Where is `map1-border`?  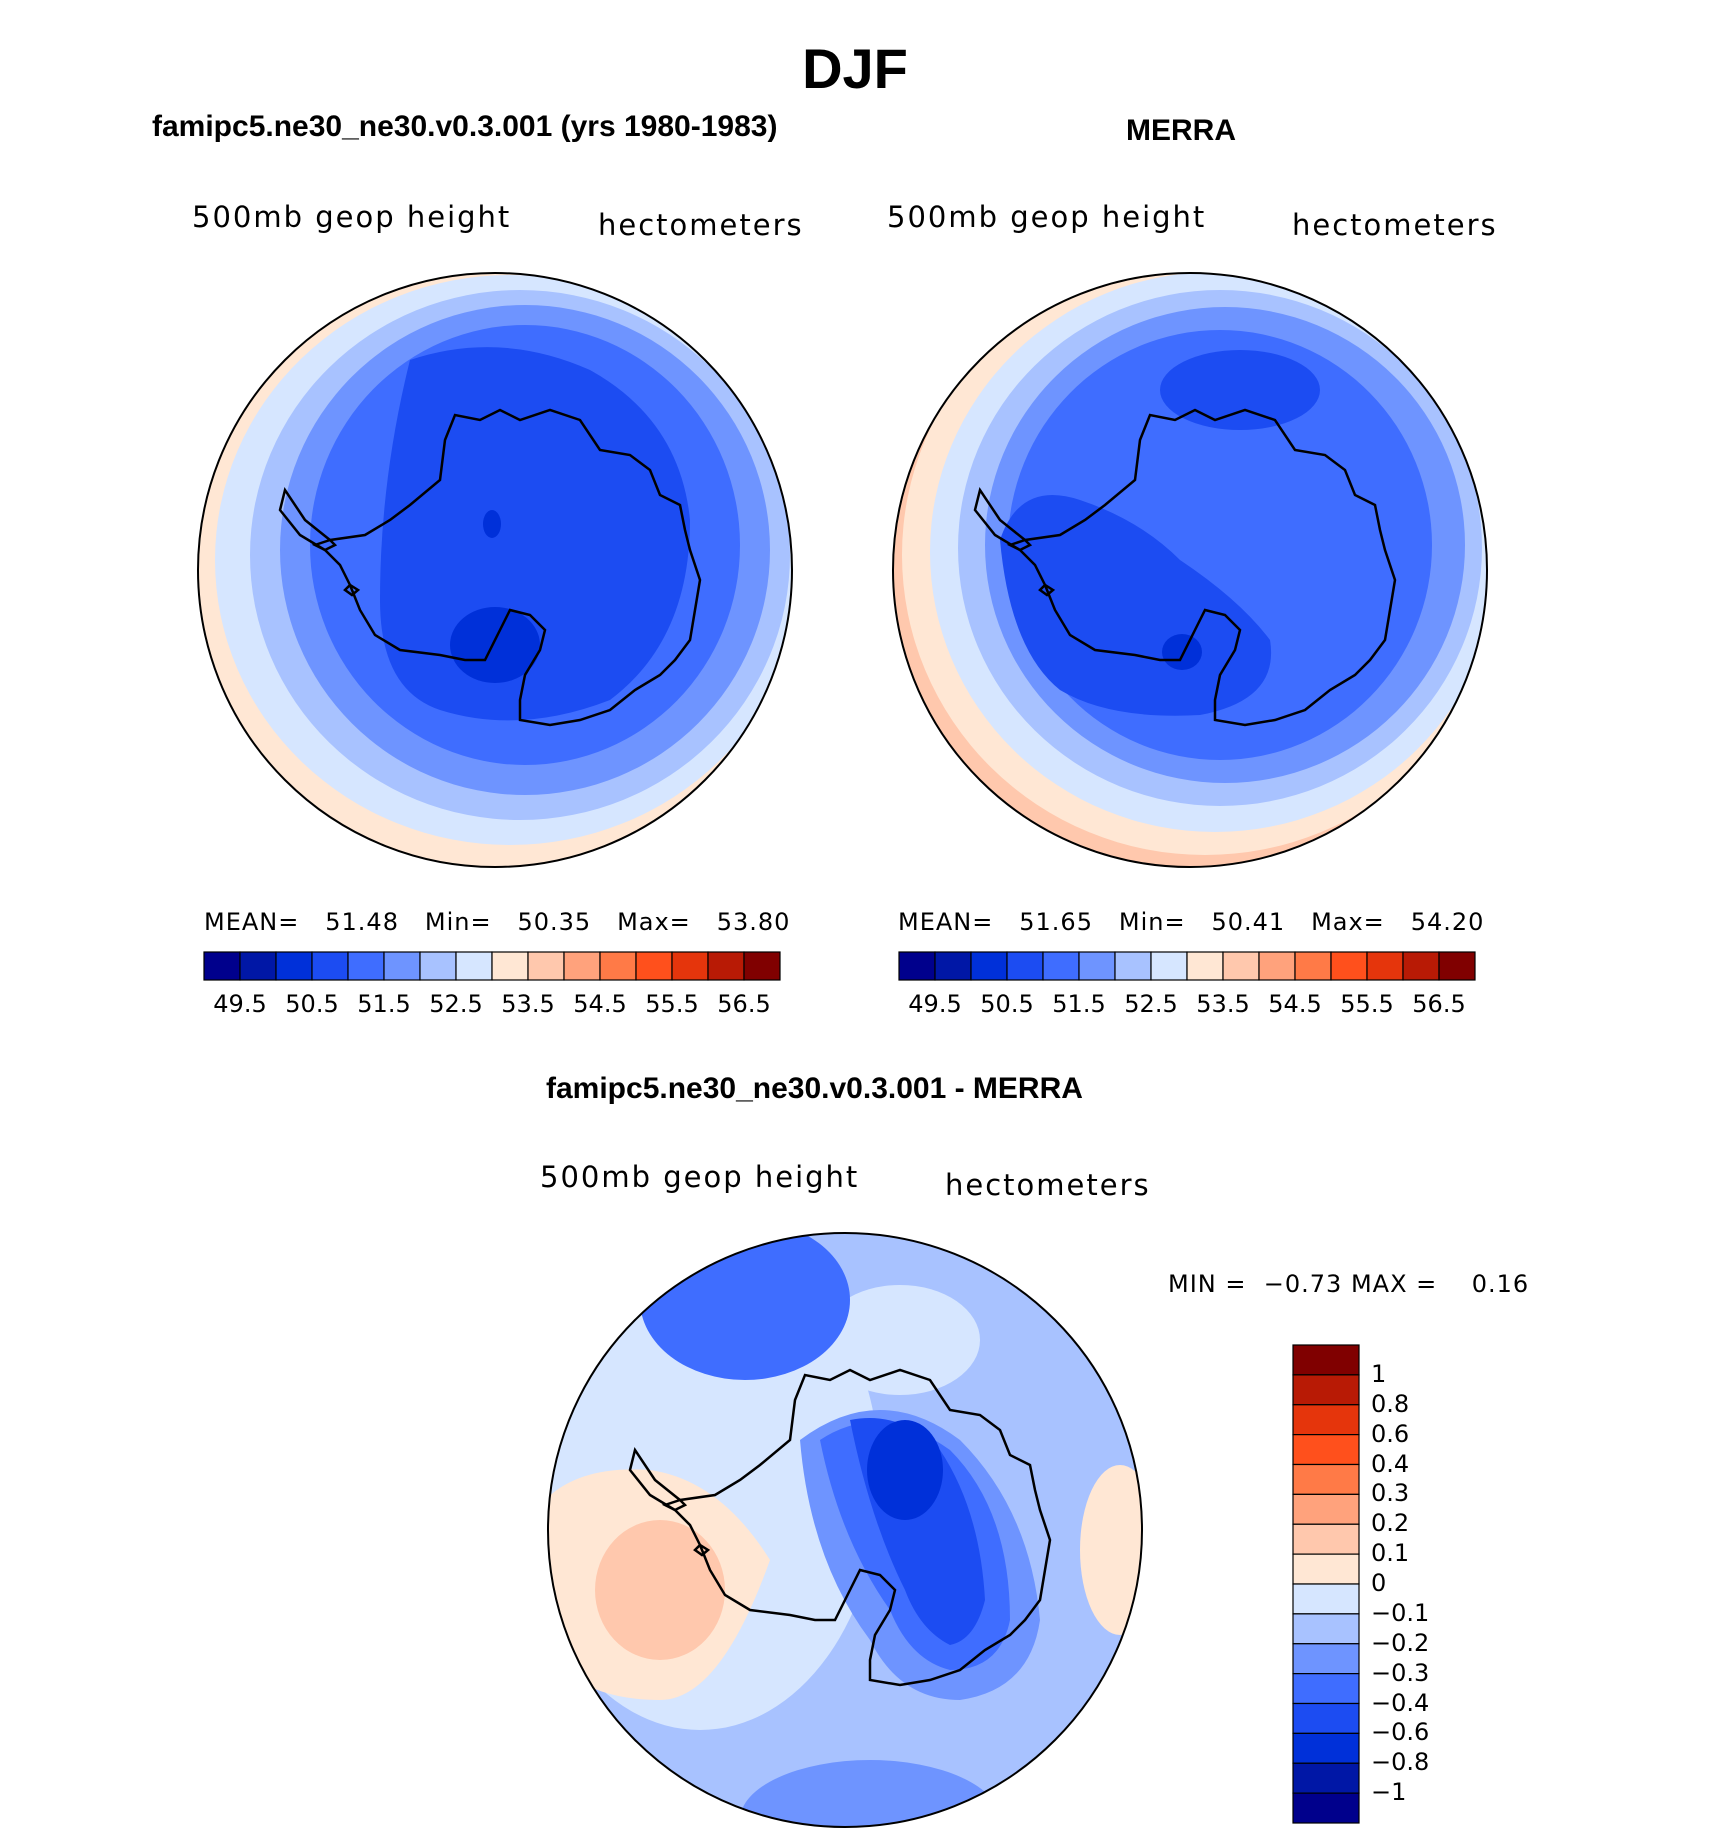 map1-border is located at coordinates (495, 570).